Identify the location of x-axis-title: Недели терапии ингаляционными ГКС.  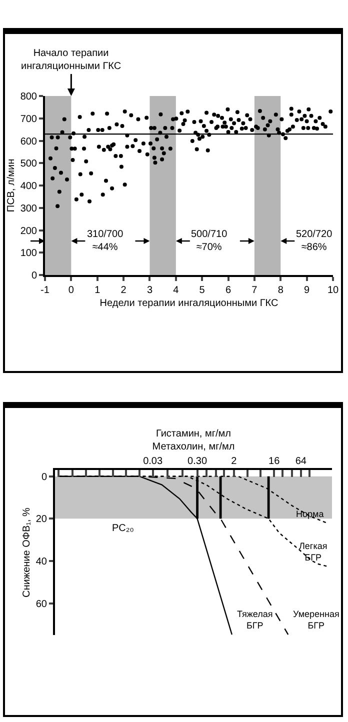
(189, 303).